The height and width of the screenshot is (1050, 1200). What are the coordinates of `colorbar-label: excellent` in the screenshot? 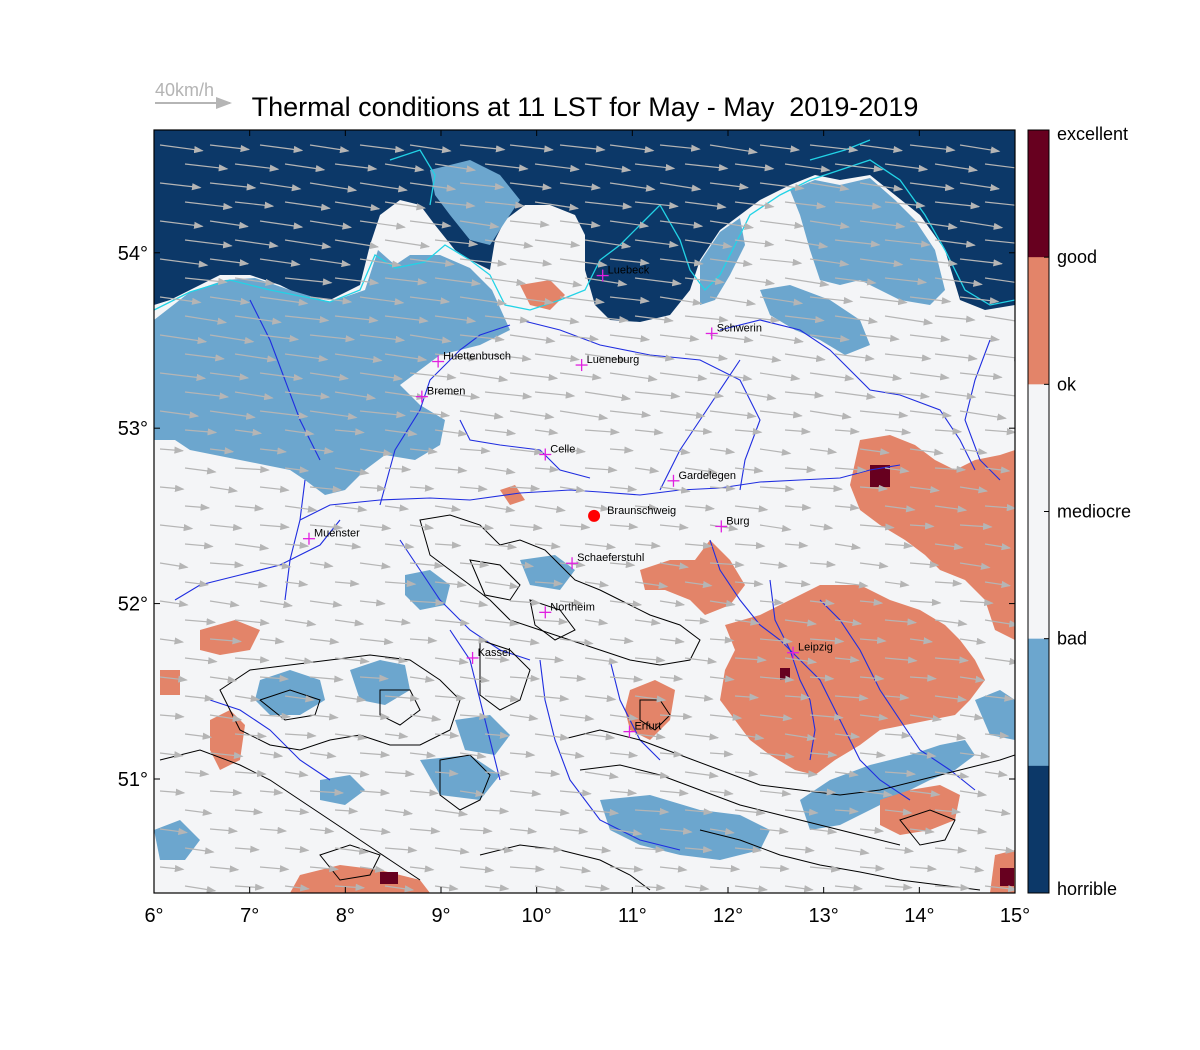 It's located at (1092, 134).